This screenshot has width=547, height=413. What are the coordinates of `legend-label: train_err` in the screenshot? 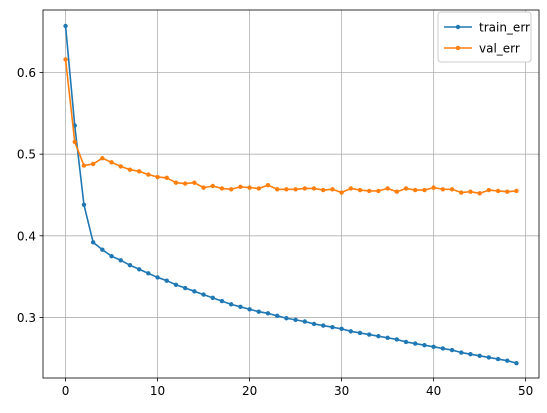 It's located at (504, 28).